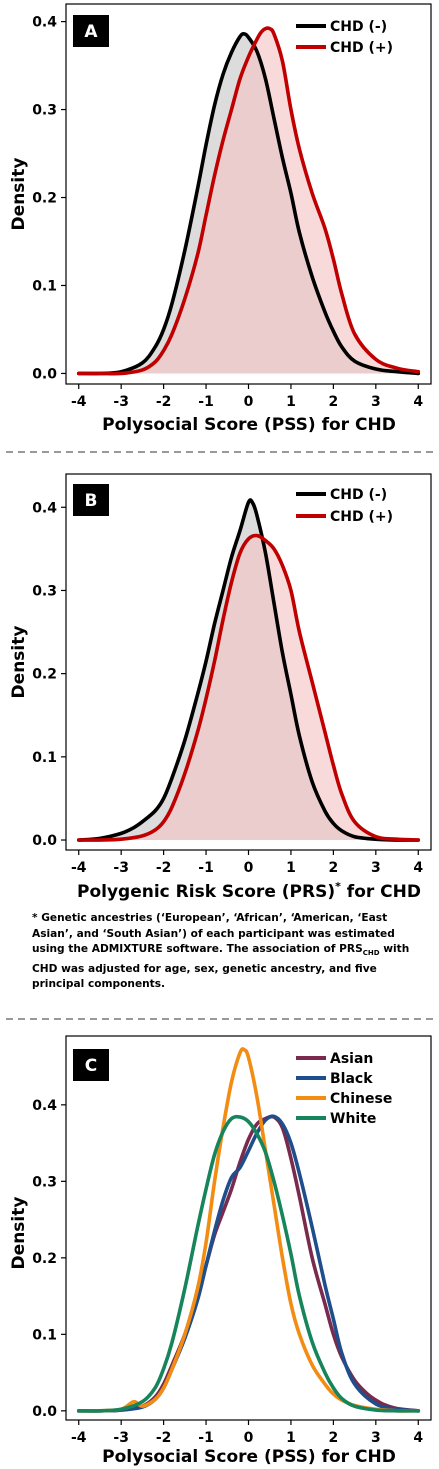  I want to click on panel-letter: A, so click(91, 32).